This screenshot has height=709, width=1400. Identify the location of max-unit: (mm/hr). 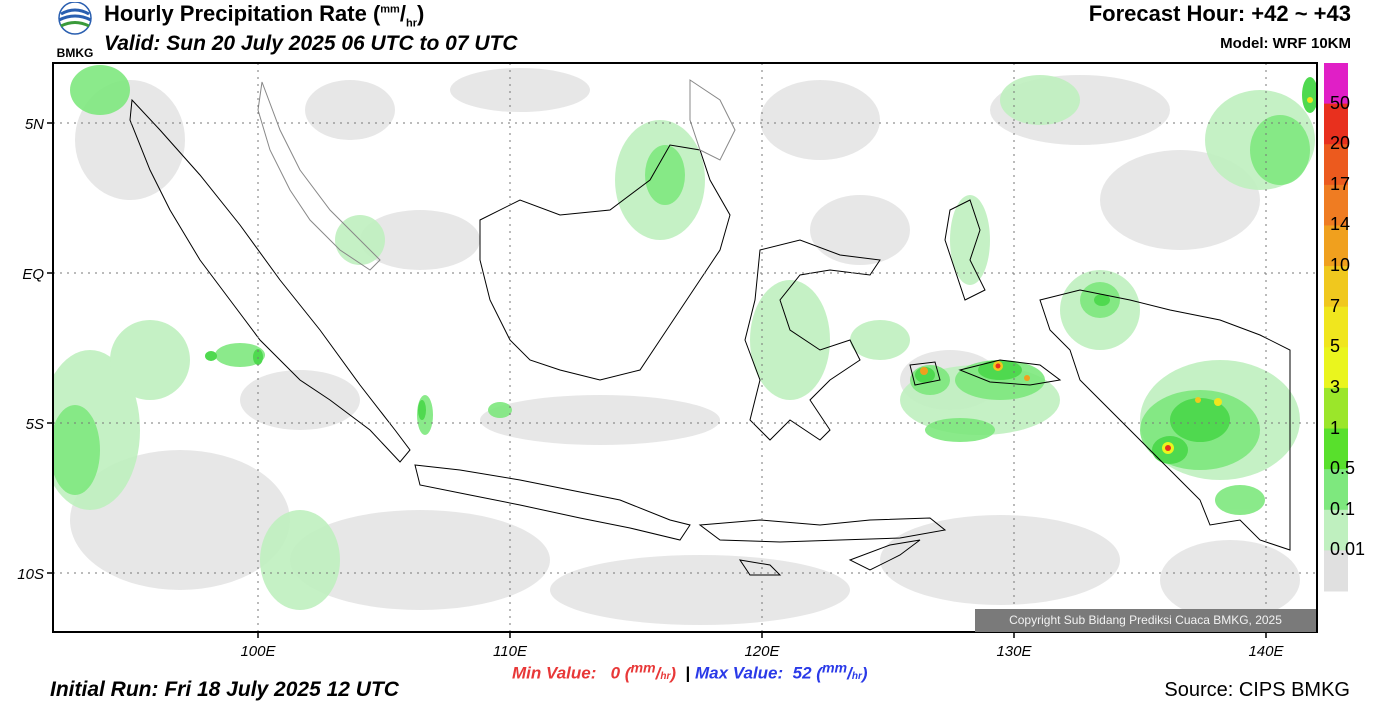
(842, 671).